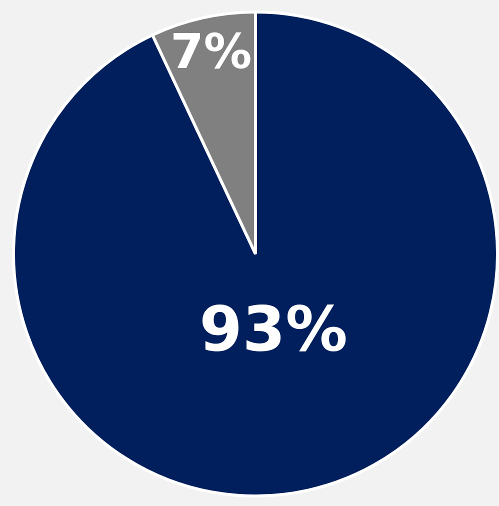  What do you see at coordinates (273, 329) in the screenshot?
I see `data-label: 93%` at bounding box center [273, 329].